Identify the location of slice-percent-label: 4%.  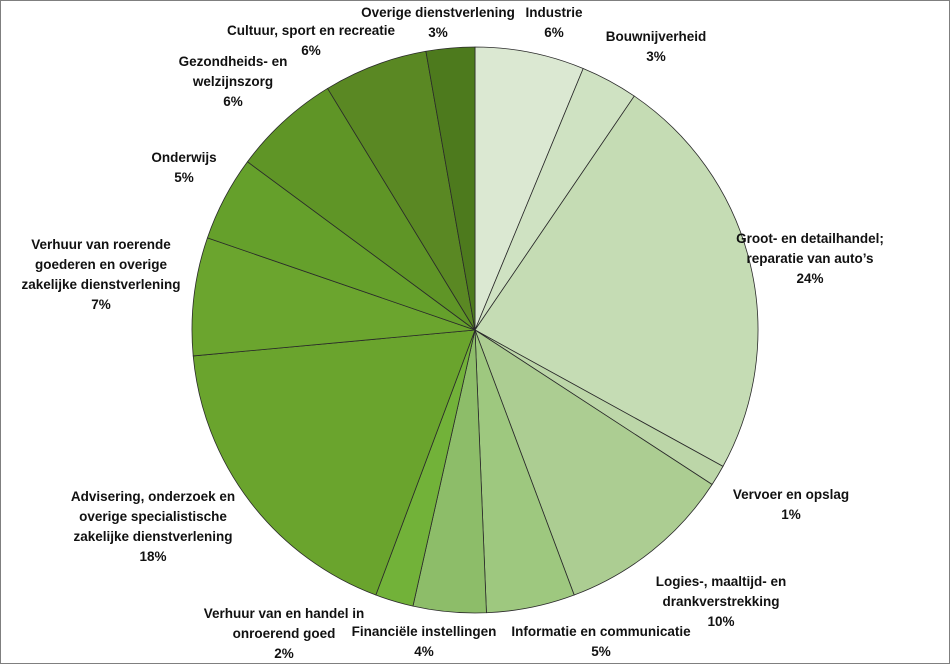
(424, 651).